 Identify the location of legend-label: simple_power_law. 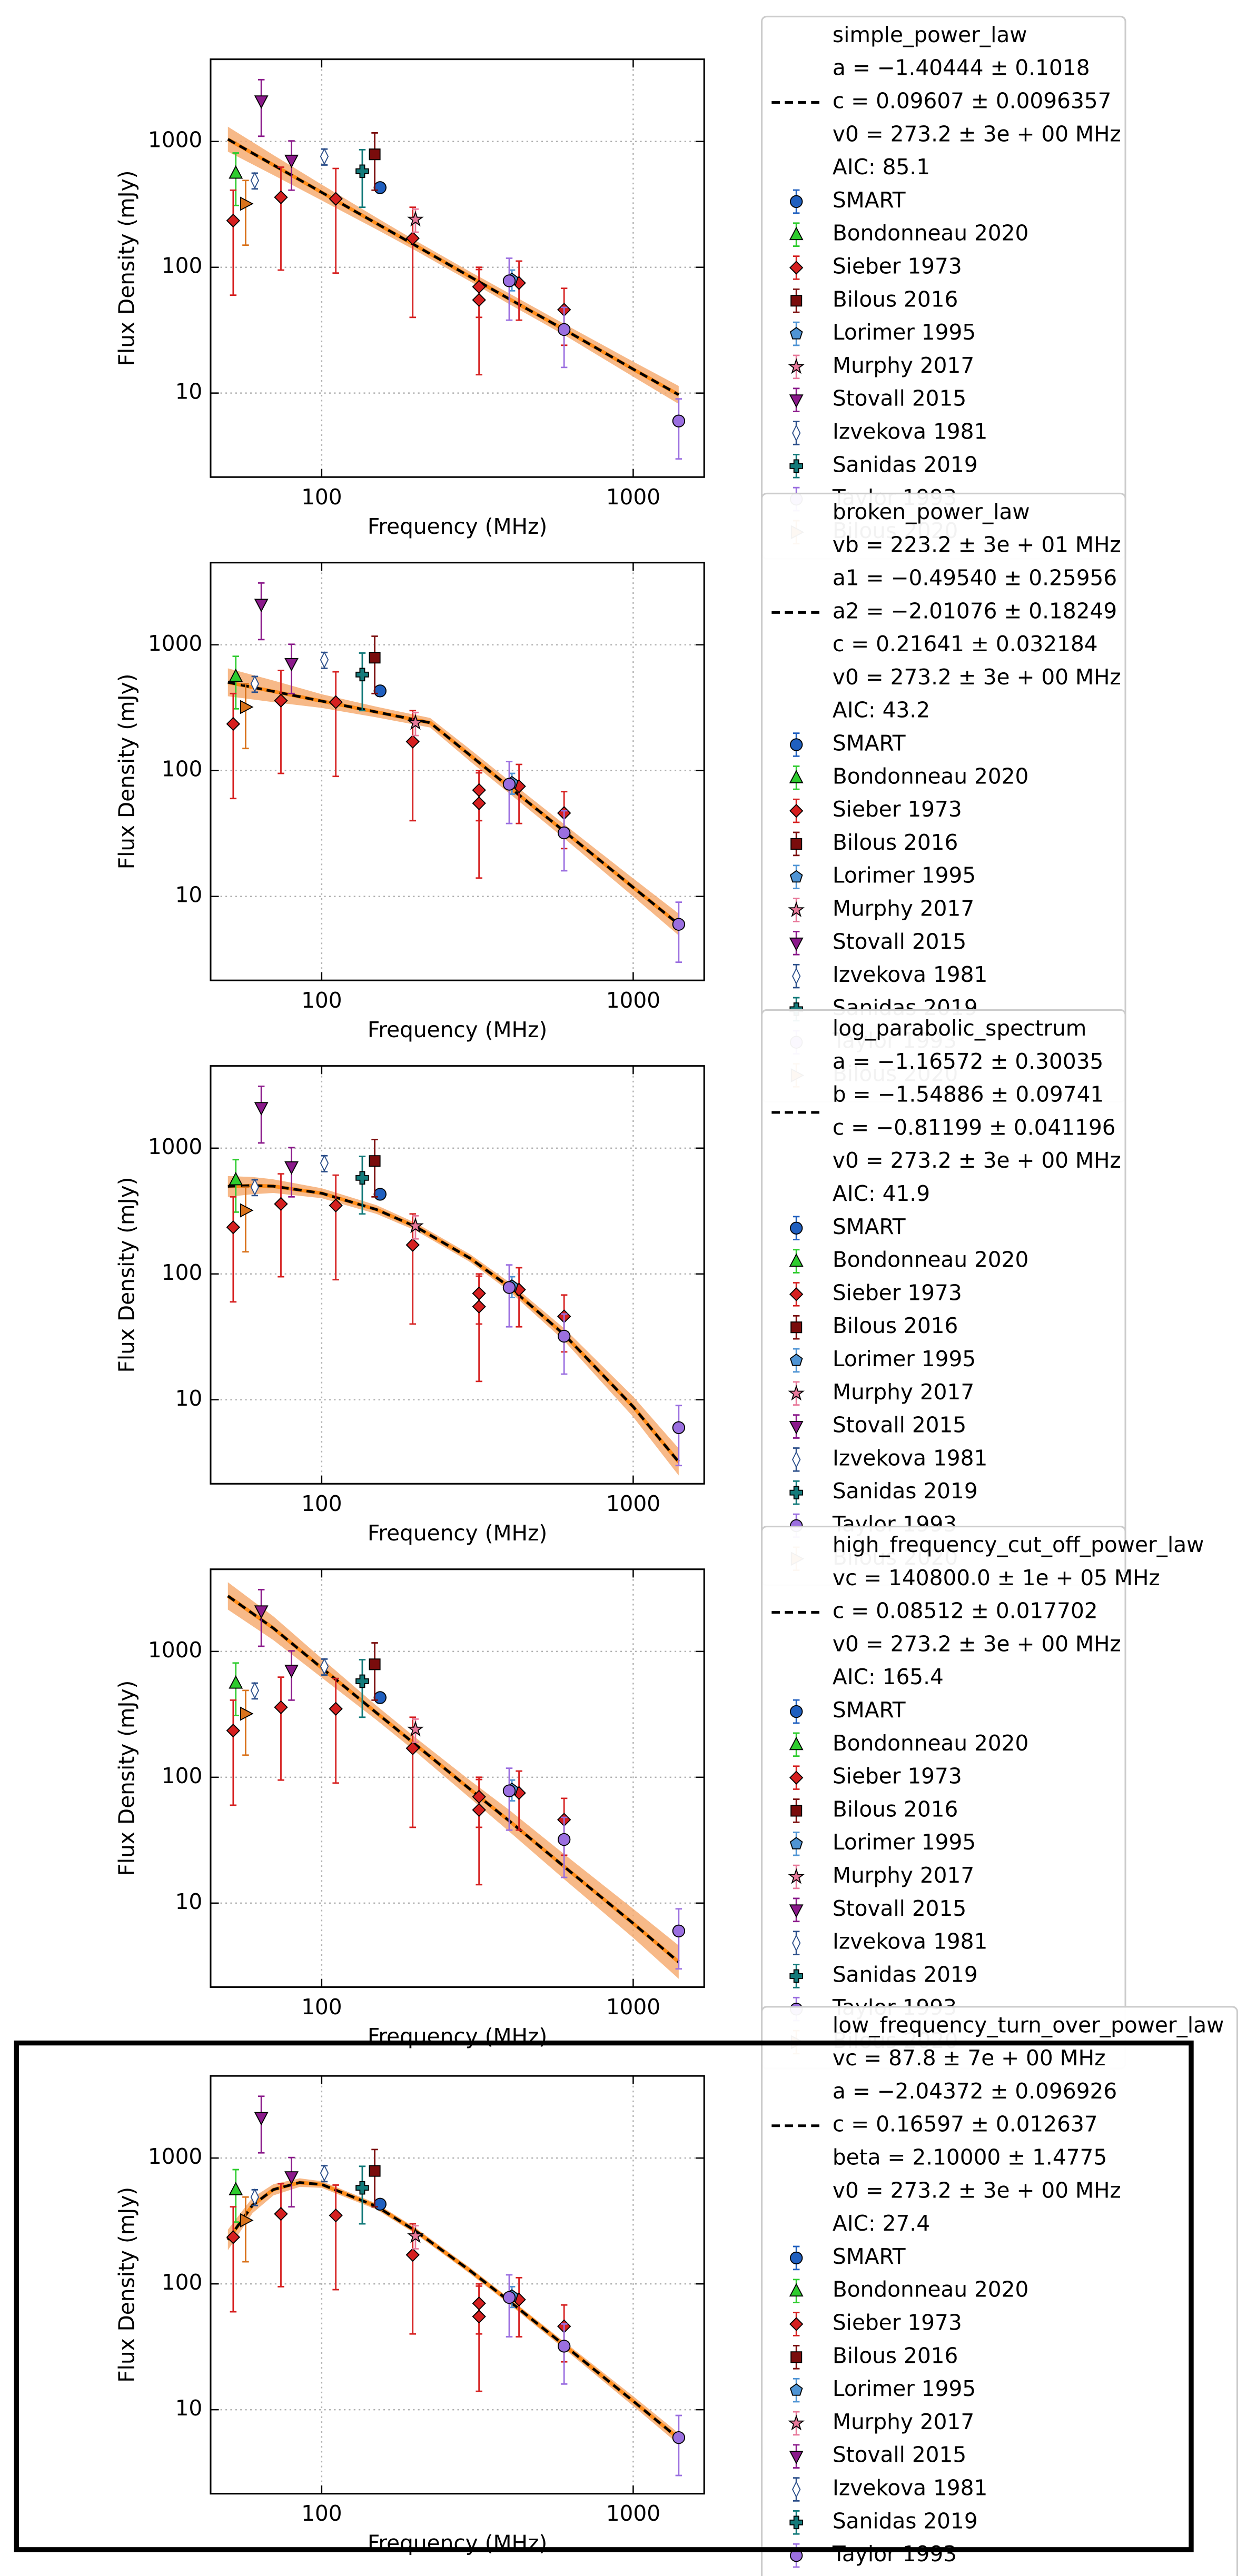
(930, 34).